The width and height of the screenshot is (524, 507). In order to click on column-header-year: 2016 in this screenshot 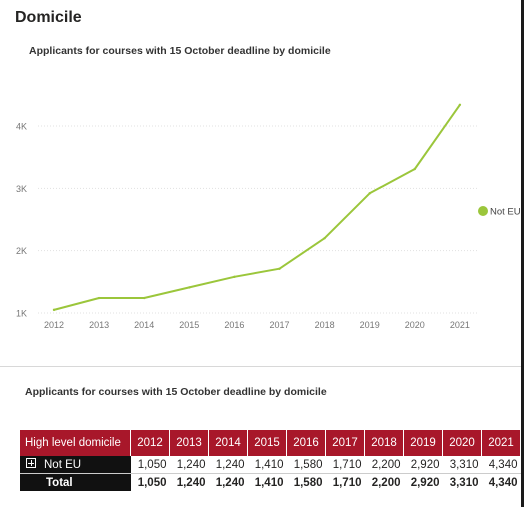, I will do `click(306, 443)`.